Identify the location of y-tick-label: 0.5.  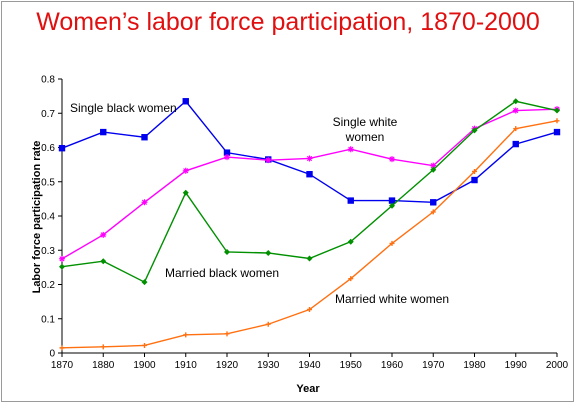
(48, 182).